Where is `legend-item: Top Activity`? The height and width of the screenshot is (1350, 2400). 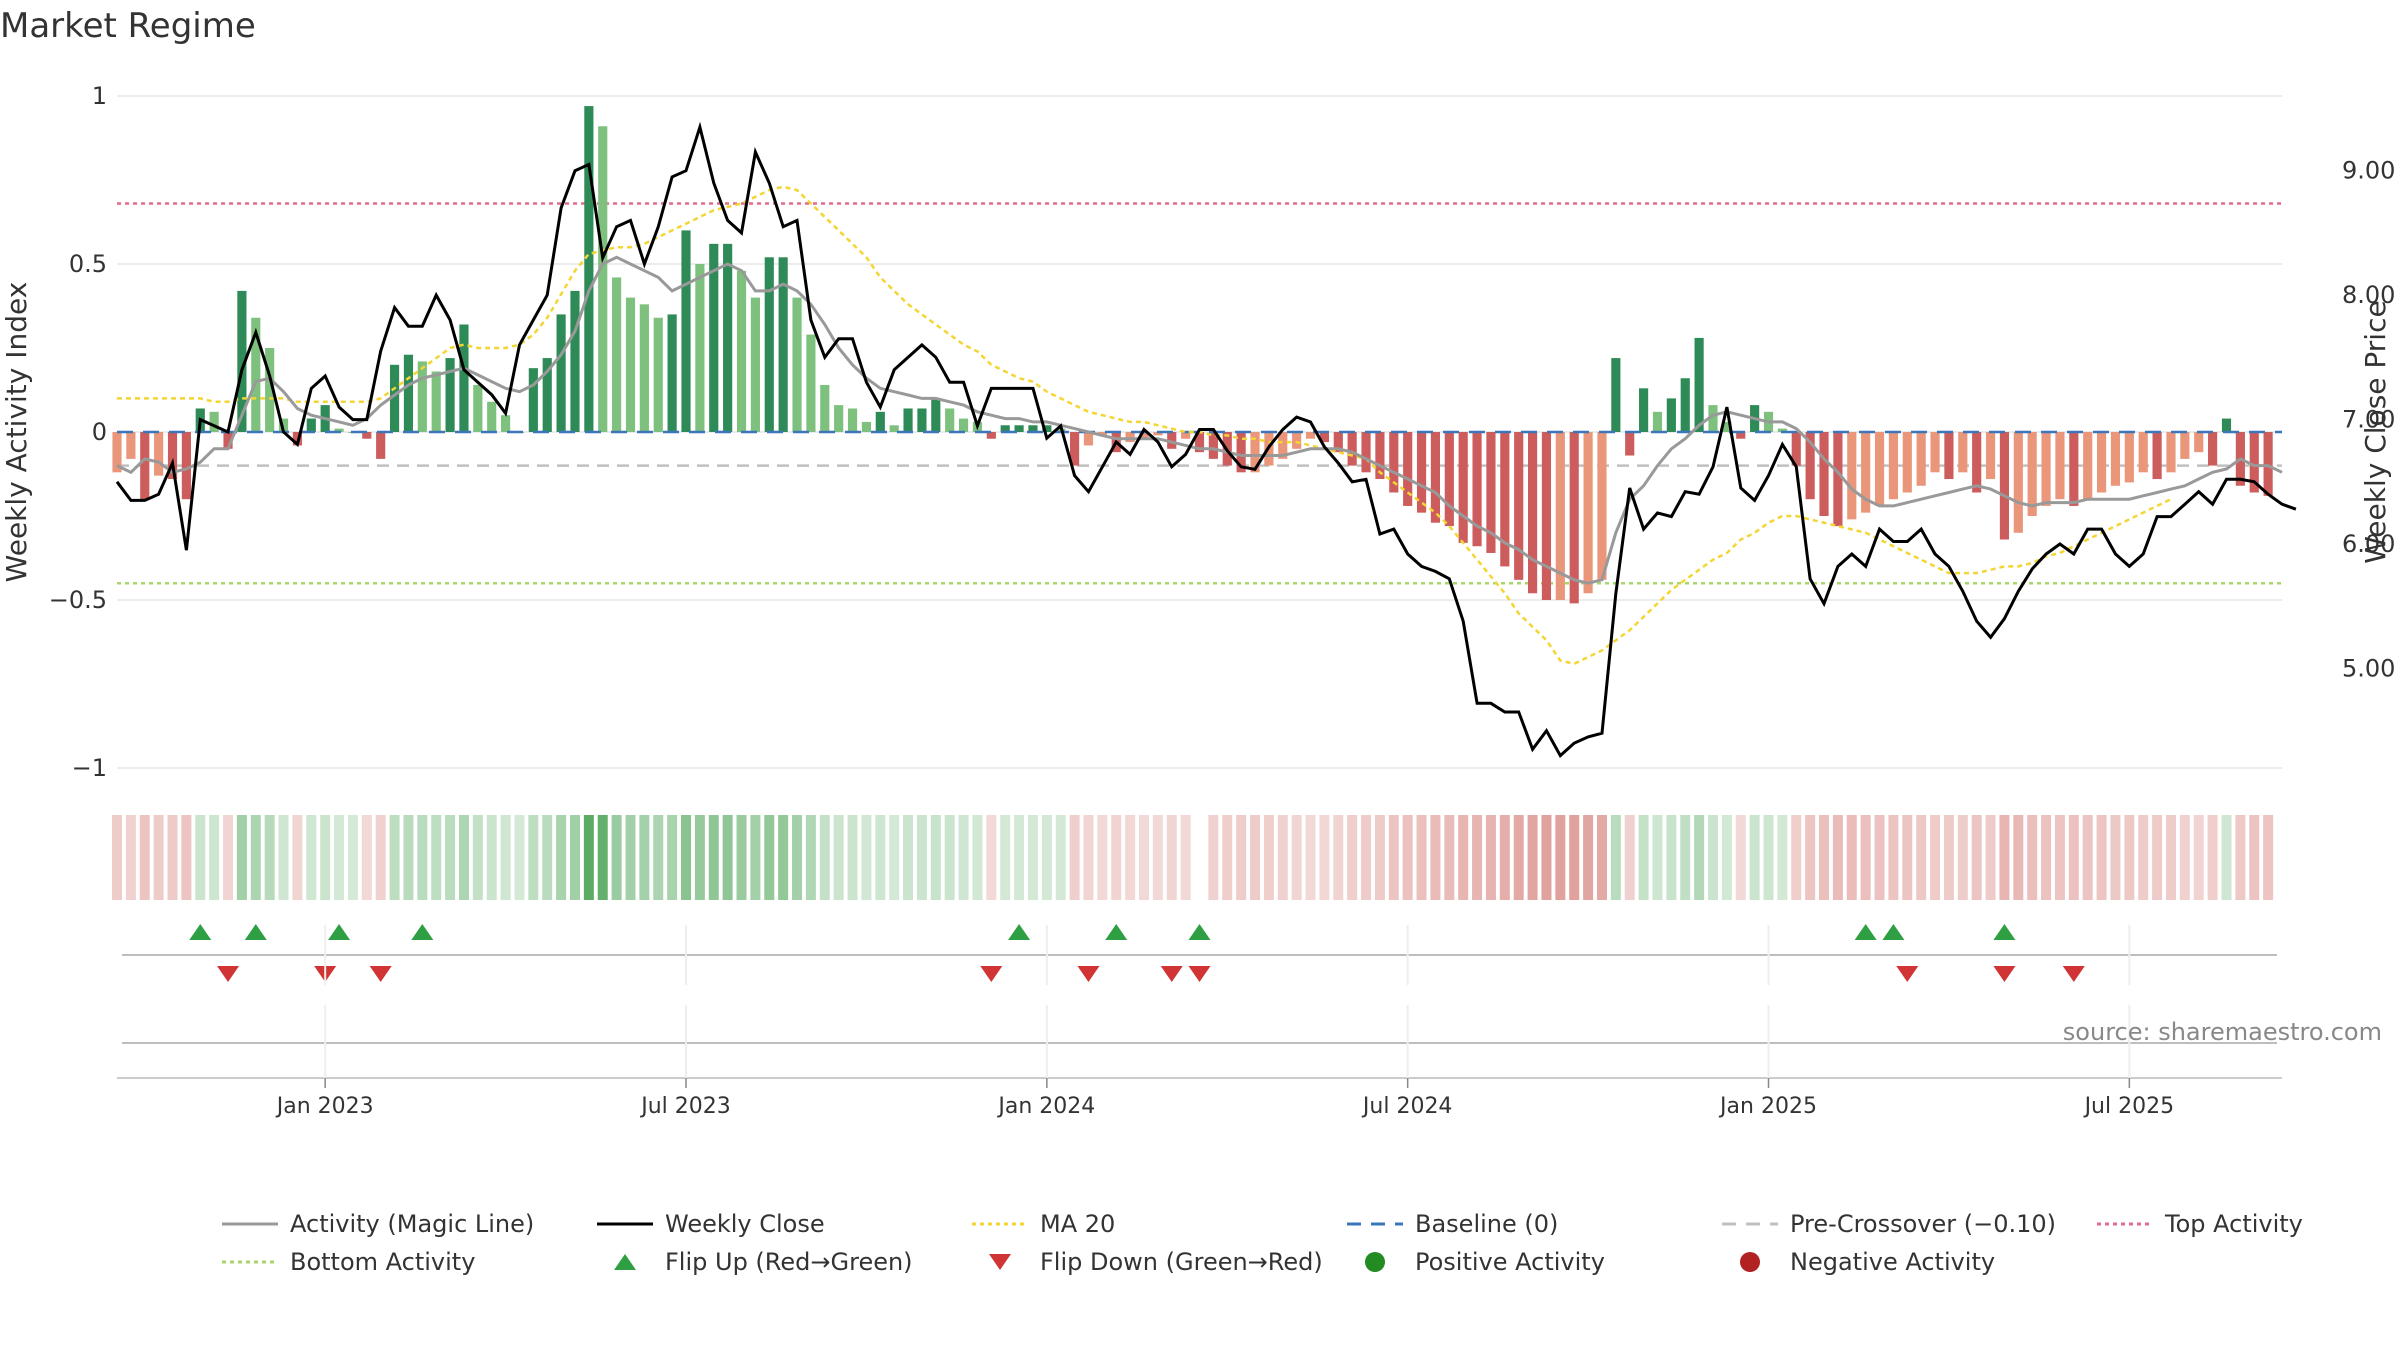 legend-item: Top Activity is located at coordinates (2199, 1224).